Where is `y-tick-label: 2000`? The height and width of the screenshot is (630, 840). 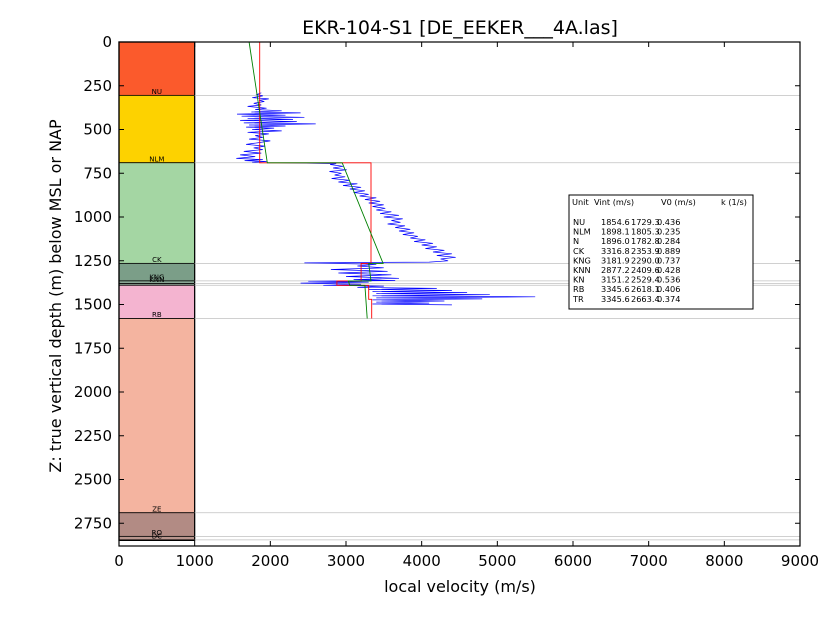
y-tick-label: 2000 is located at coordinates (93, 392).